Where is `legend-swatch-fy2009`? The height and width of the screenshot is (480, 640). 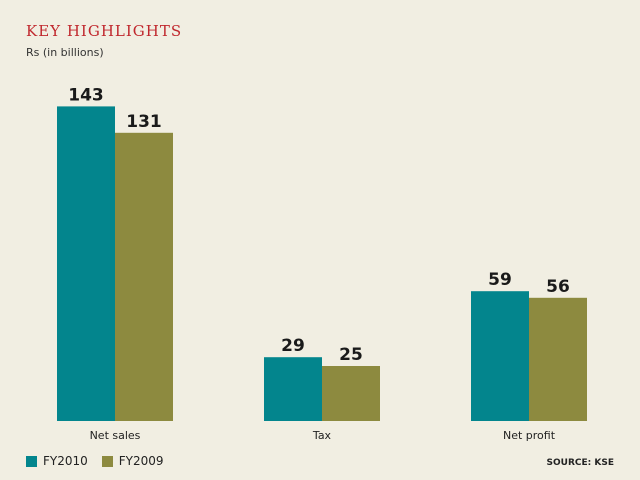 legend-swatch-fy2009 is located at coordinates (107, 461).